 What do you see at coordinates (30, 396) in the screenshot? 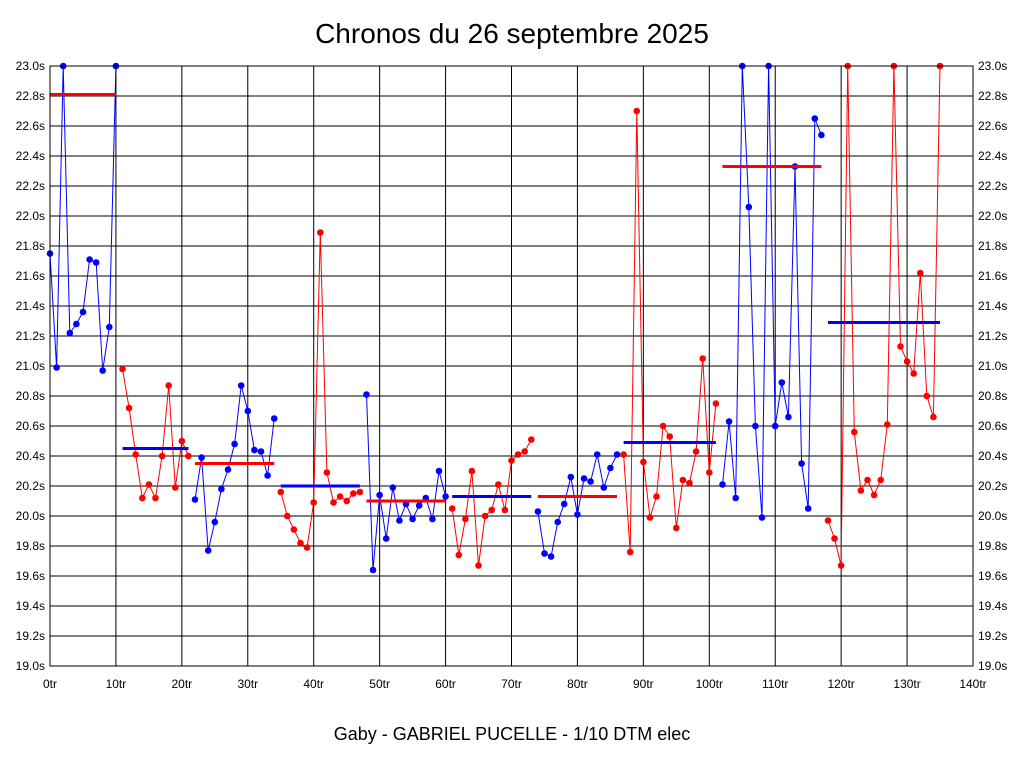
I see `y-tick-label-left: 20.8s` at bounding box center [30, 396].